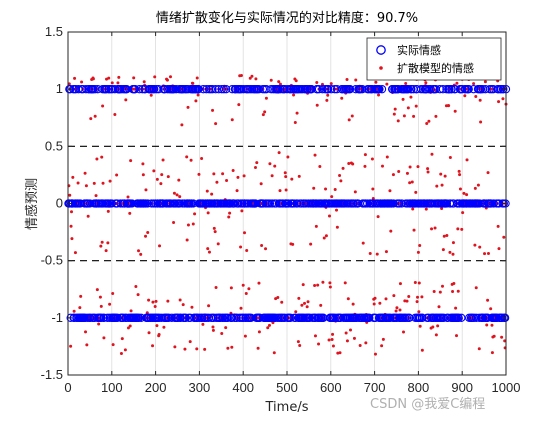 This screenshot has height=421, width=547. Describe the element at coordinates (243, 387) in the screenshot. I see `x-tick-label-4: 400` at that location.